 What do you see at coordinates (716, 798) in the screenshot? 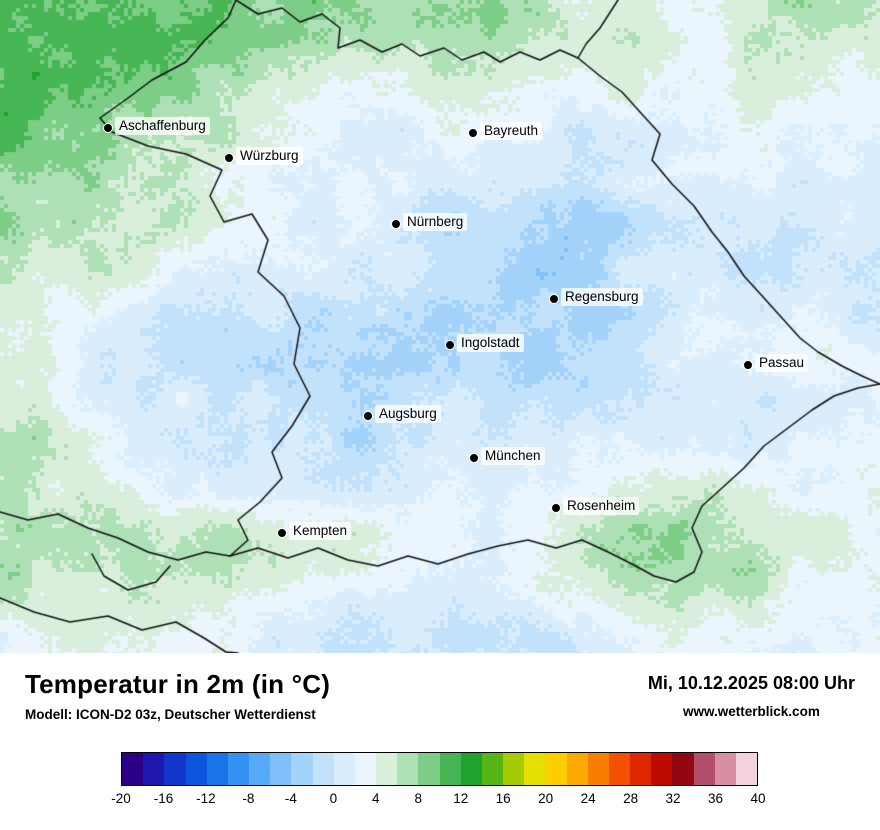
I see `colorbar-tick-label: 36` at bounding box center [716, 798].